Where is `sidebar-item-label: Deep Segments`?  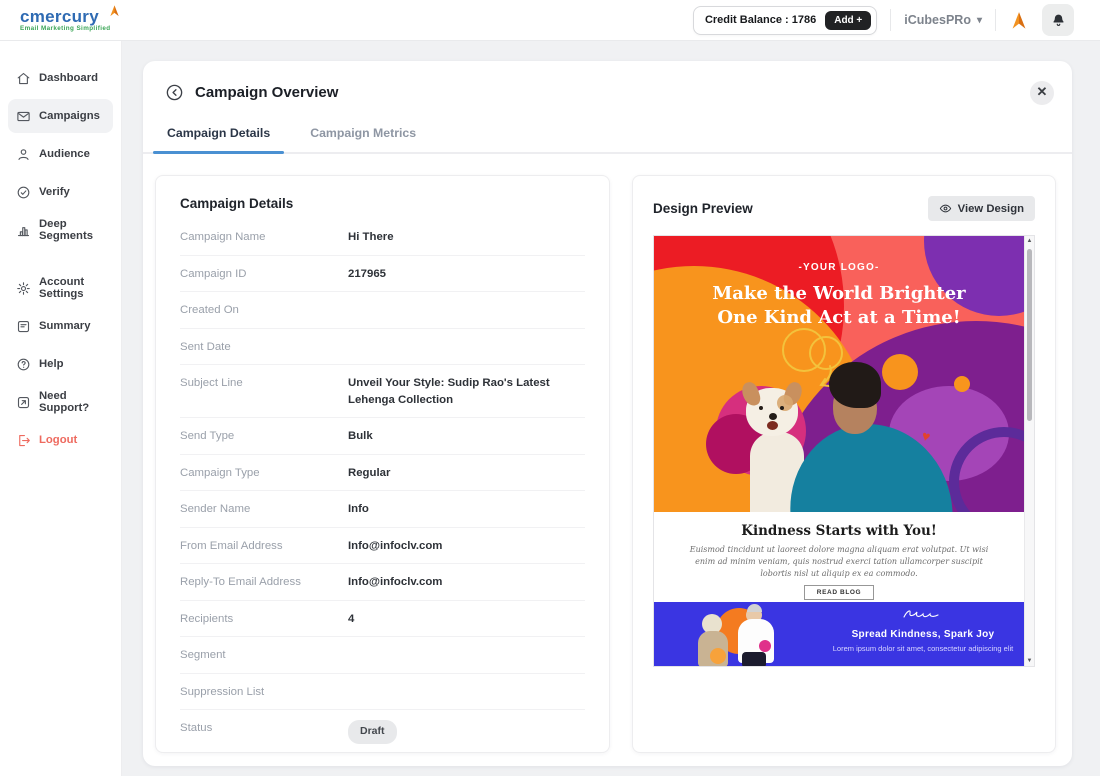 sidebar-item-label: Deep Segments is located at coordinates (66, 230).